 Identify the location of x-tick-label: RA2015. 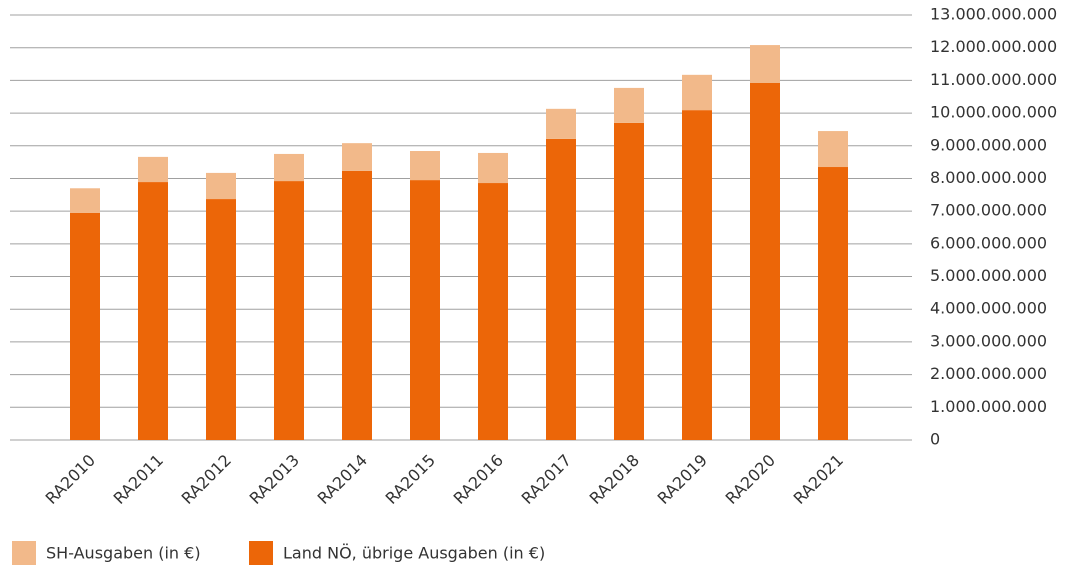
(410, 479).